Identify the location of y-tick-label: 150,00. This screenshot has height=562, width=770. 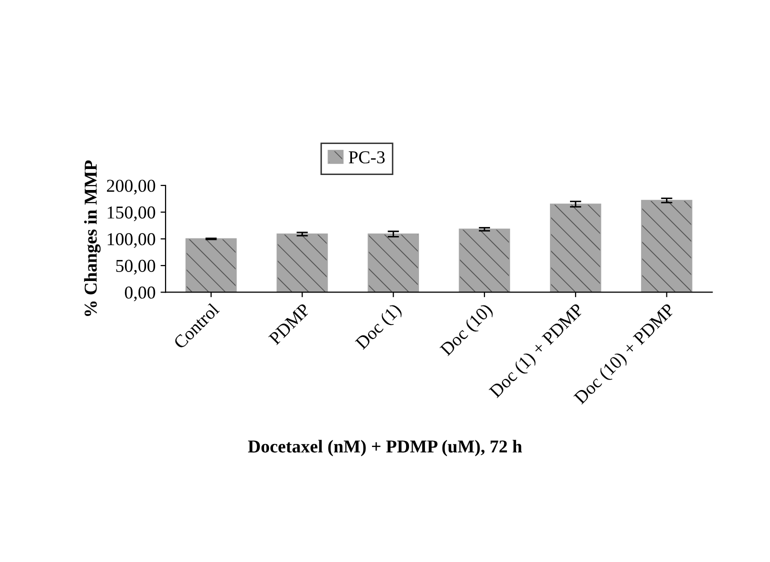
(132, 214).